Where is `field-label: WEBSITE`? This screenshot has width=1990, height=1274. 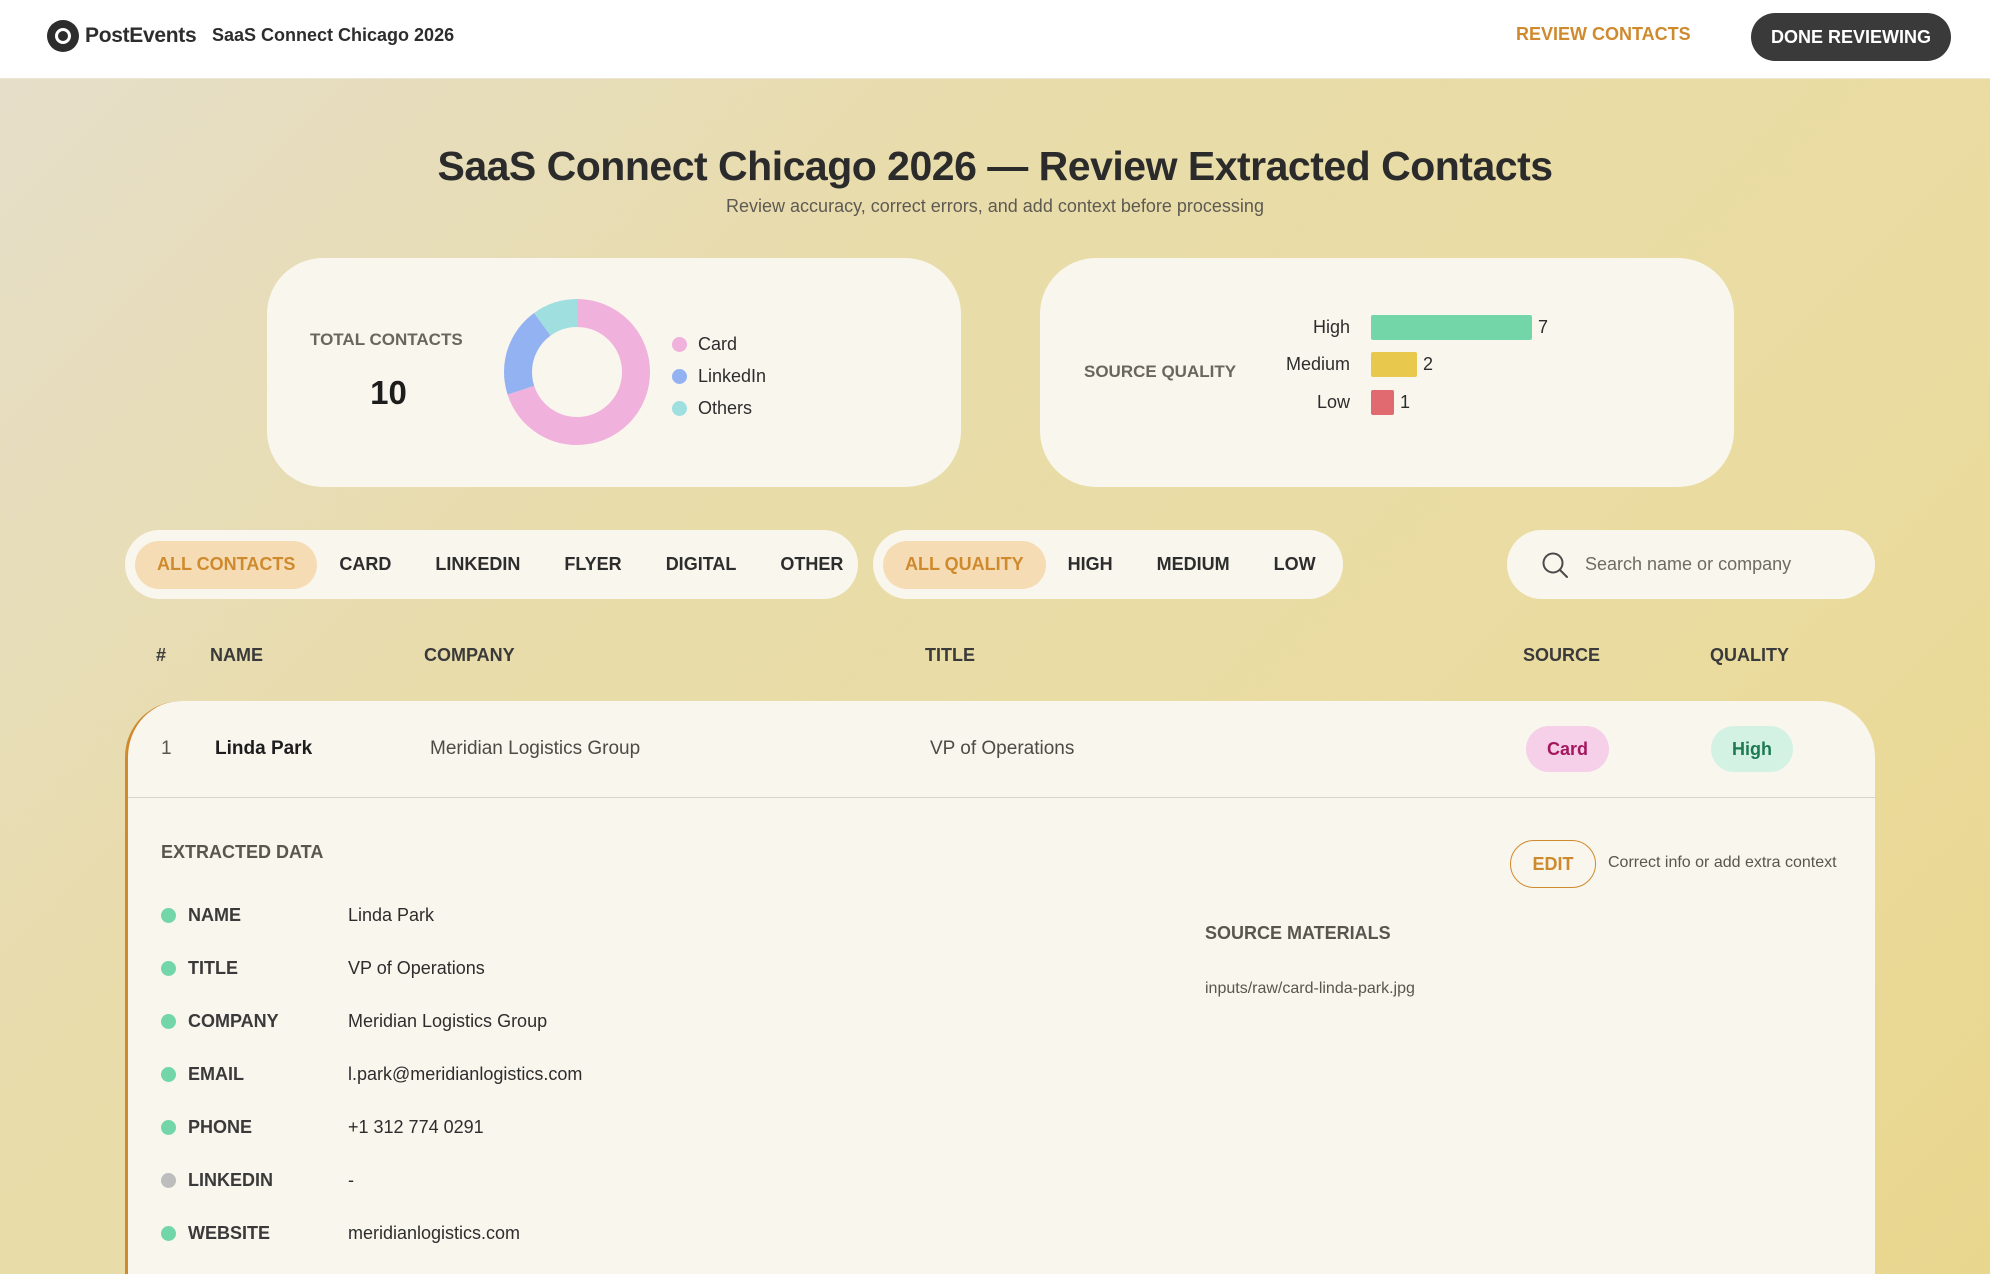
field-label: WEBSITE is located at coordinates (229, 1232).